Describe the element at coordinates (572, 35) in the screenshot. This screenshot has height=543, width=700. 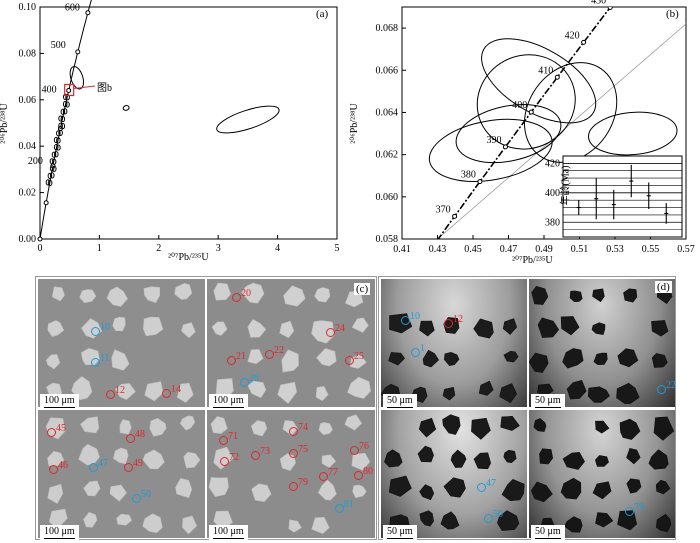
I see `panel-b-age-label: 420` at that location.